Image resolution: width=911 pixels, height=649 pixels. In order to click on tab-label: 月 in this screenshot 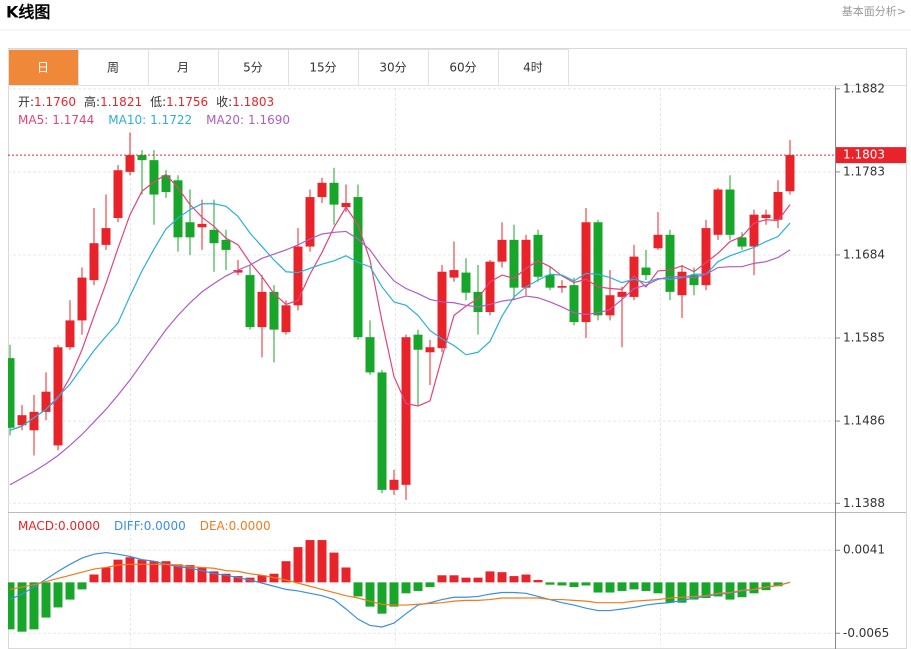, I will do `click(183, 68)`.